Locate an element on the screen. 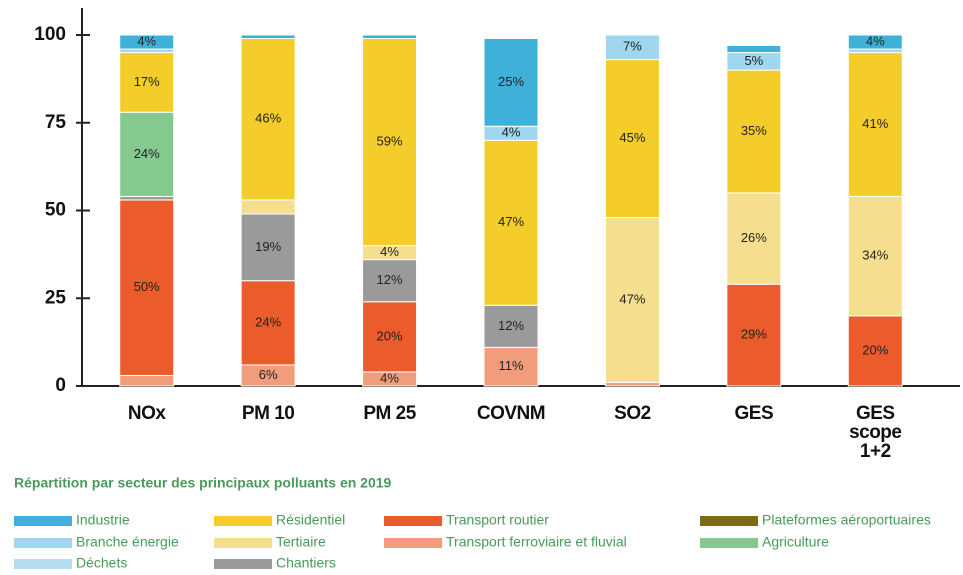 The image size is (963, 575). data-label: 26% is located at coordinates (754, 237).